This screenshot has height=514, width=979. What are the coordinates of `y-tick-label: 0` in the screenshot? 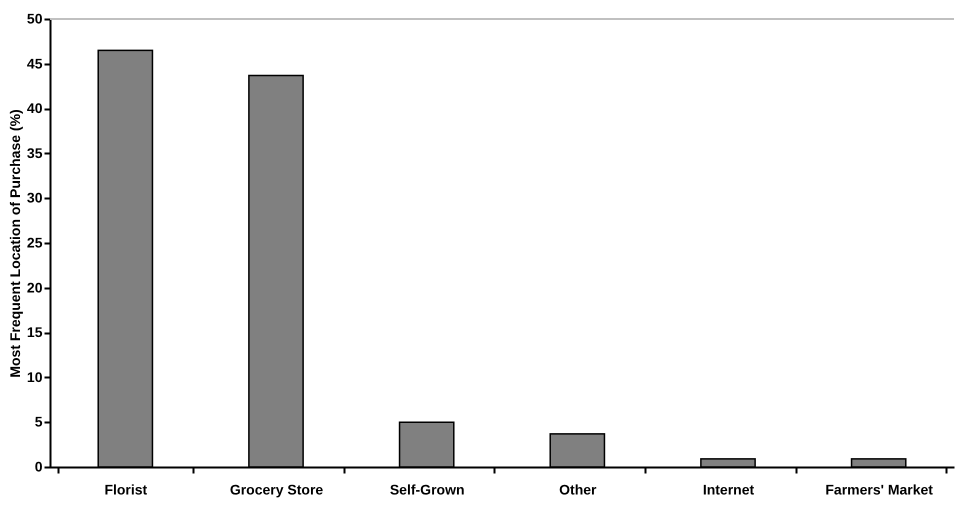 It's located at (38, 466).